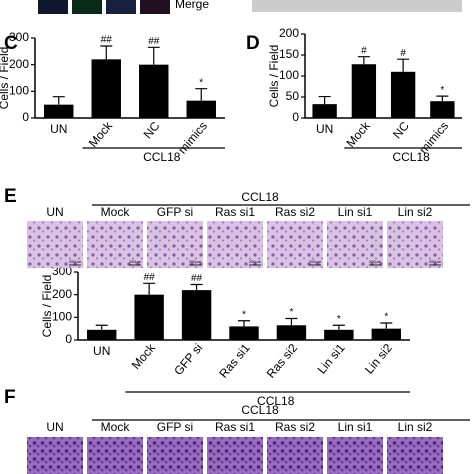  I want to click on y-tick-label: 150, so click(289, 54).